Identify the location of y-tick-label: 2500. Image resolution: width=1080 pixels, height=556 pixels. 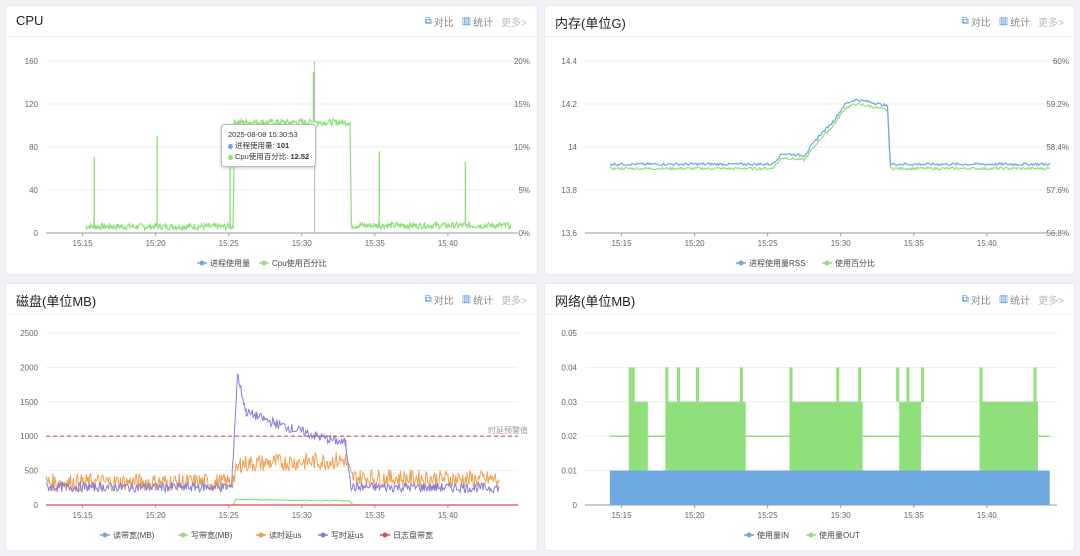
(29, 333).